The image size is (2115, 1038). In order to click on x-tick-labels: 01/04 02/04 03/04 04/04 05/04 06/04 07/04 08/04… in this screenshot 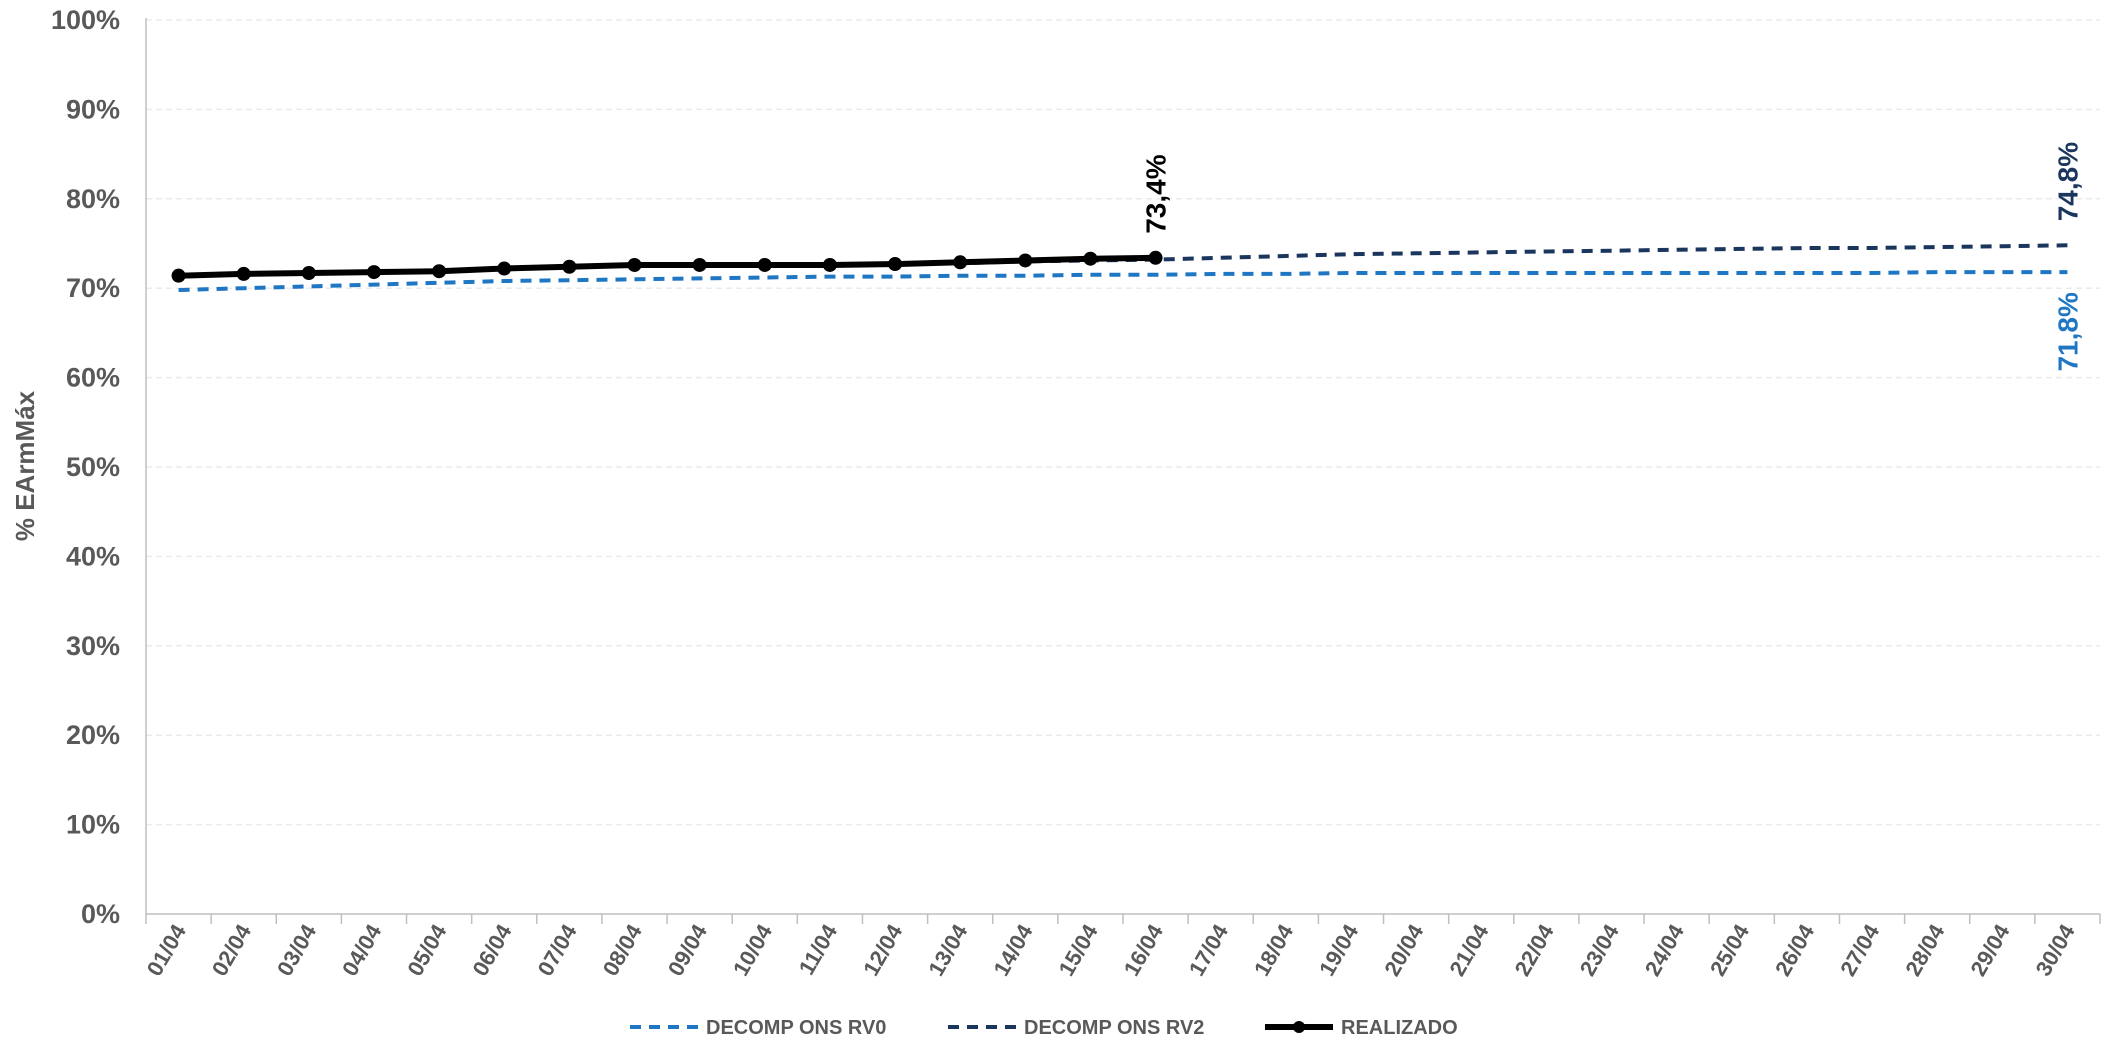, I will do `click(1111, 949)`.